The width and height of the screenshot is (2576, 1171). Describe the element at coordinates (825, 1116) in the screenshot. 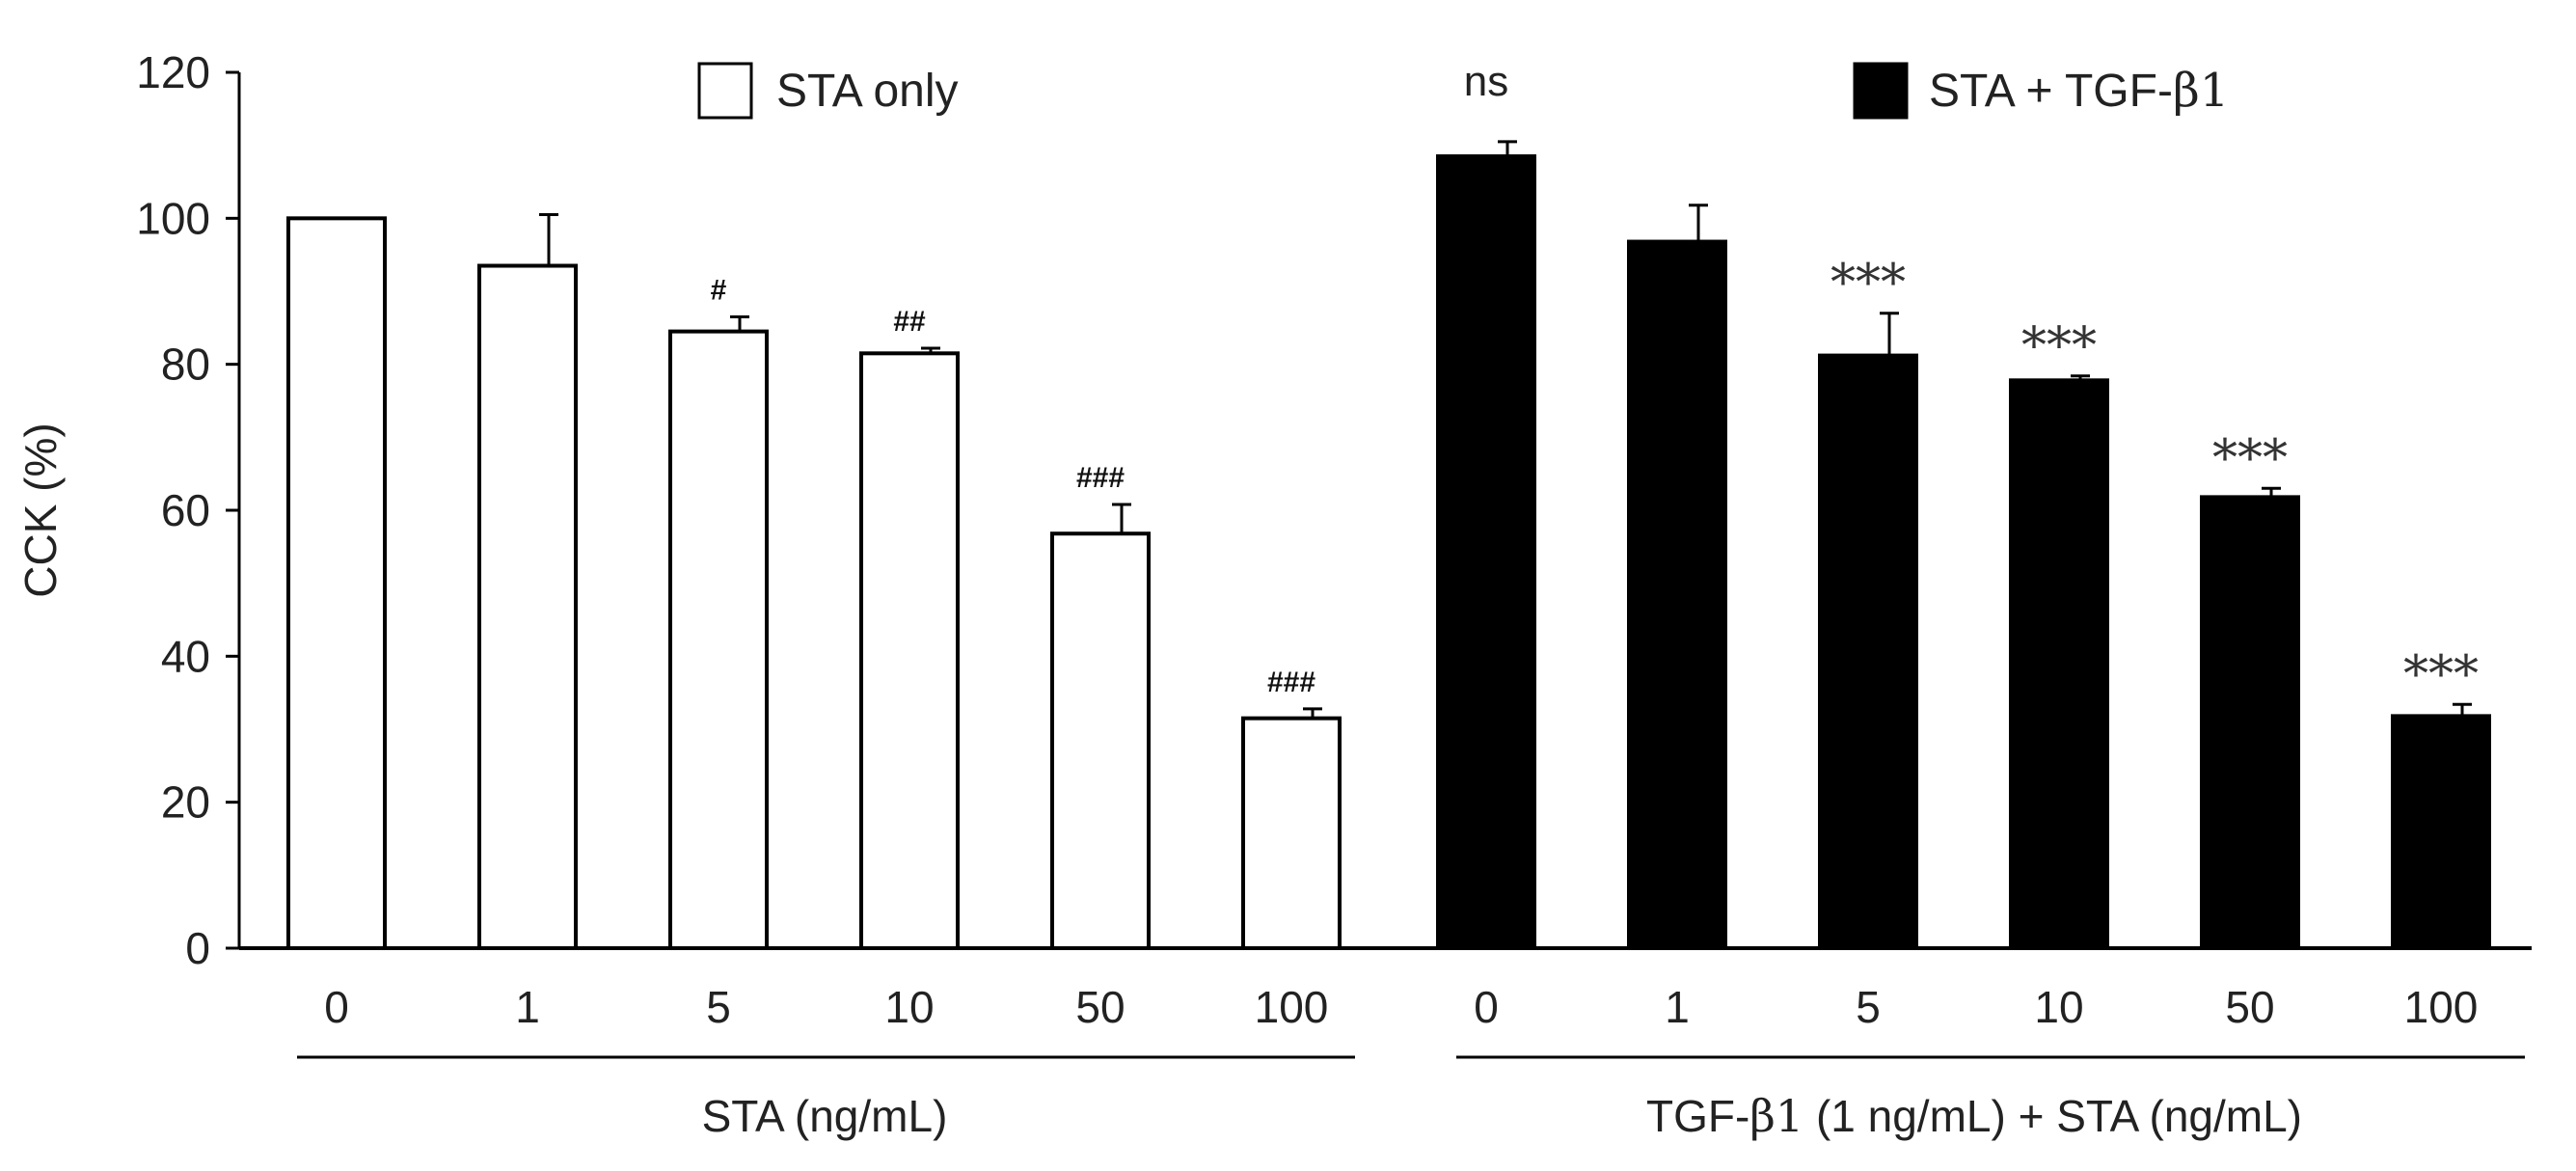

I see `x-axis-label-sta: STA (ng/mL)` at that location.